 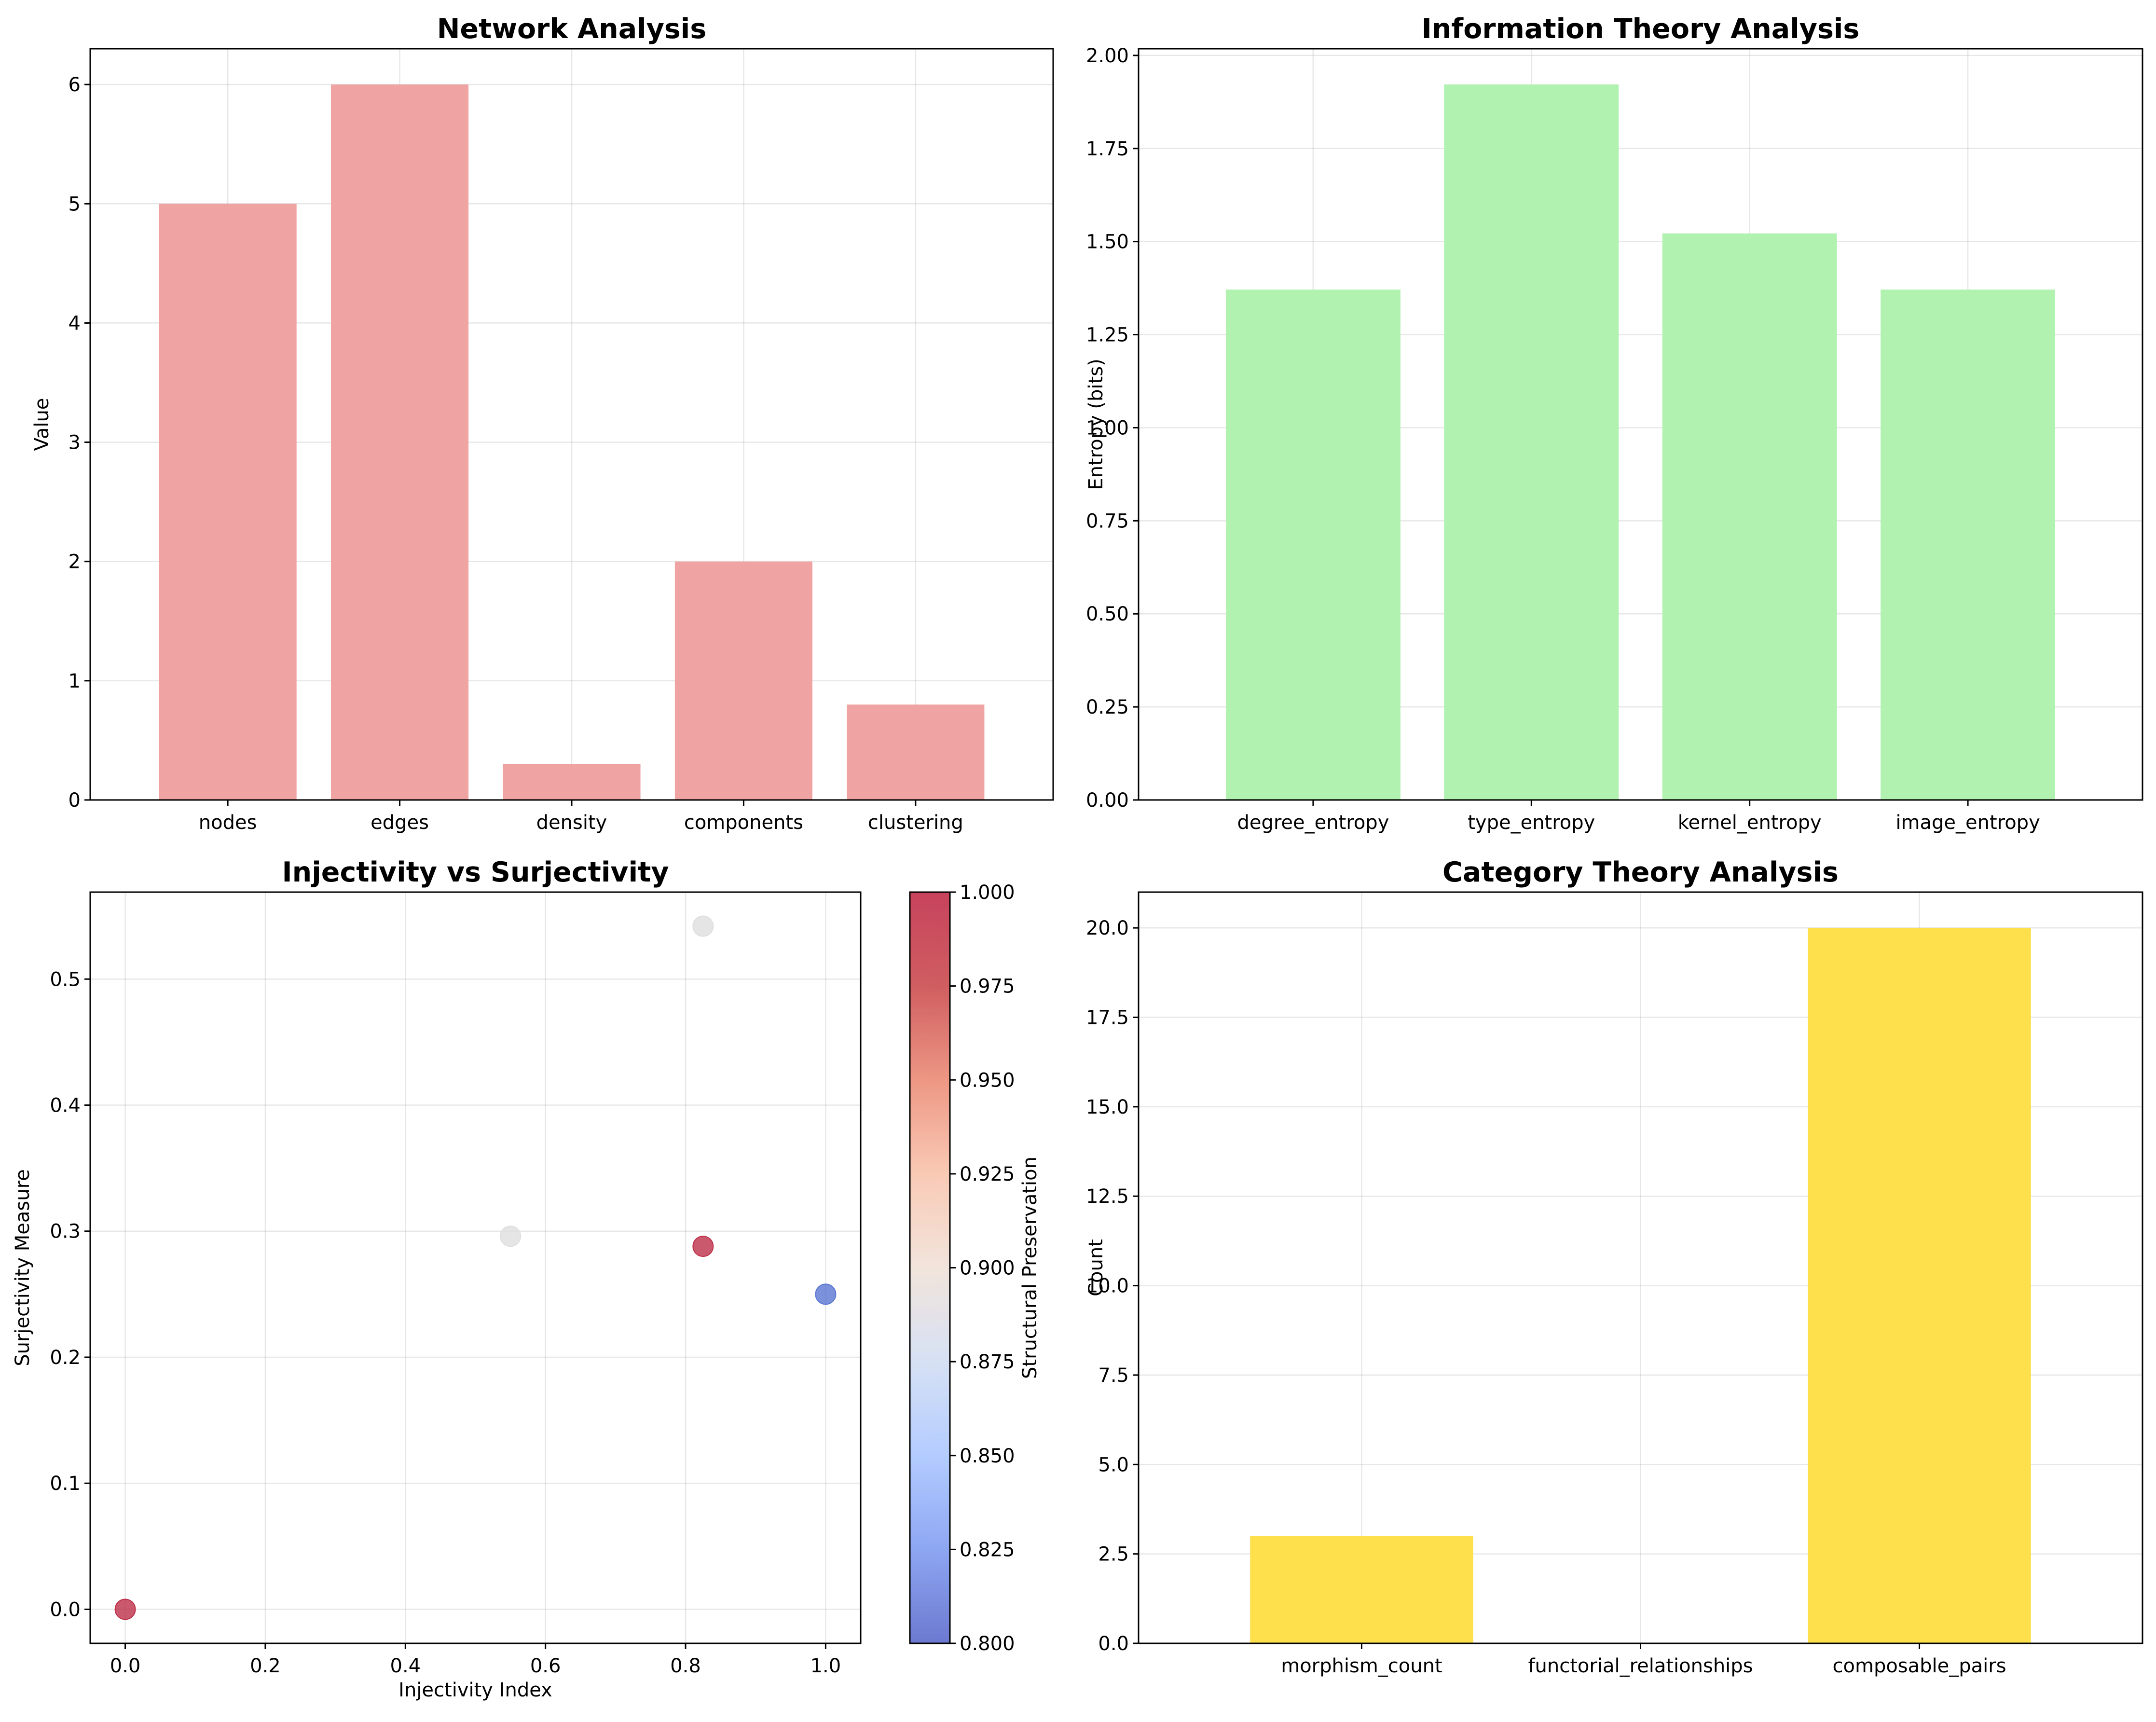 What do you see at coordinates (1749, 516) in the screenshot?
I see `bar-kernel-entropy` at bounding box center [1749, 516].